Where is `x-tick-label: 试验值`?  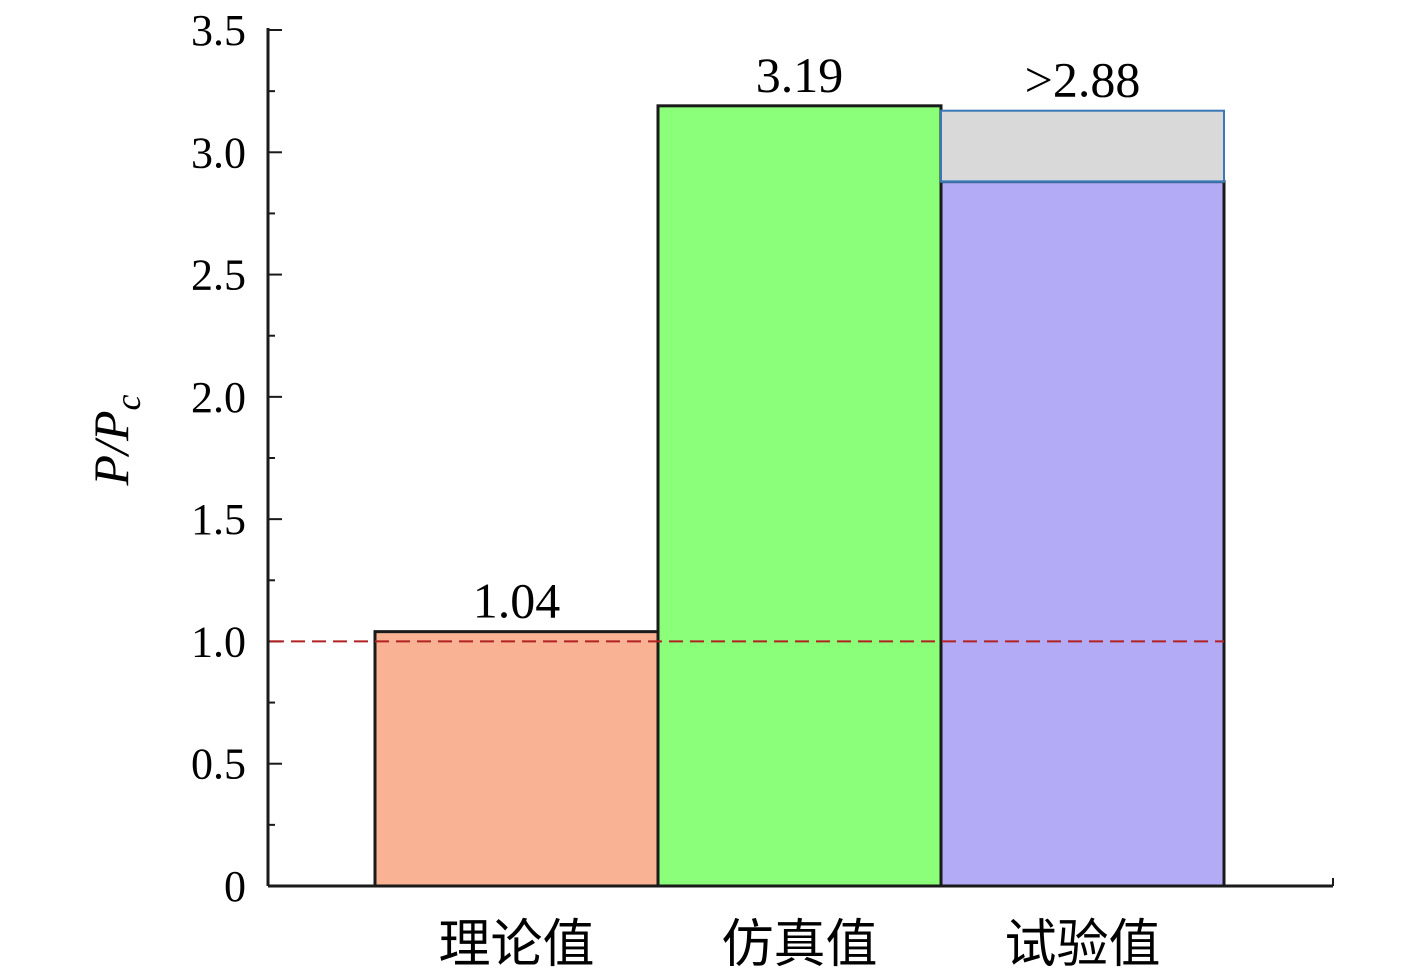
x-tick-label: 试验值 is located at coordinates (1082, 945).